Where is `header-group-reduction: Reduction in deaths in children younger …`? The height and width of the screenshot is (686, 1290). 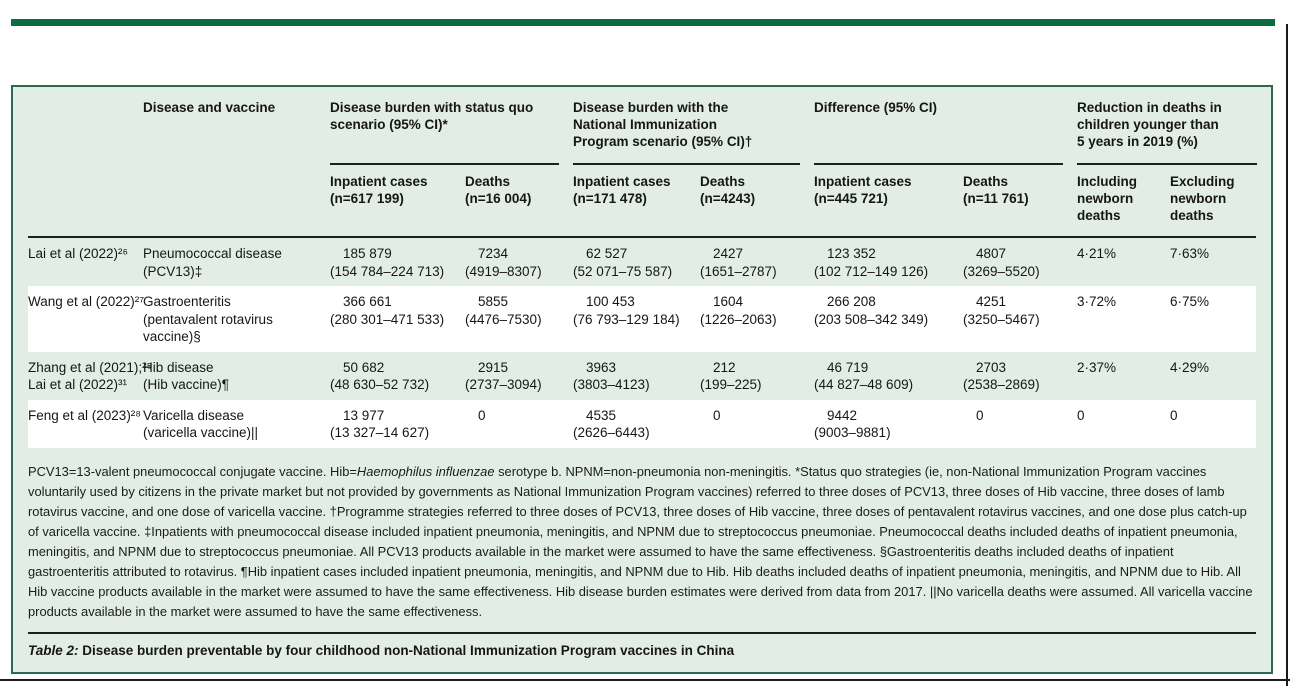 header-group-reduction: Reduction in deaths in children younger … is located at coordinates (1167, 132).